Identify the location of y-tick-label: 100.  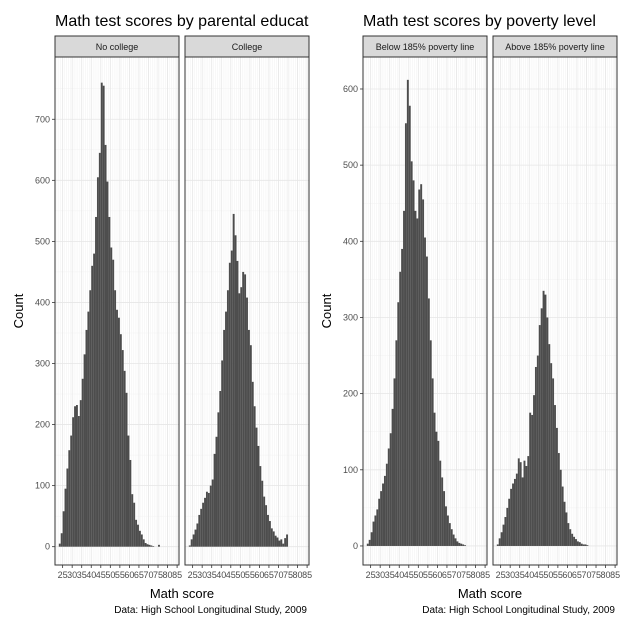
(350, 470).